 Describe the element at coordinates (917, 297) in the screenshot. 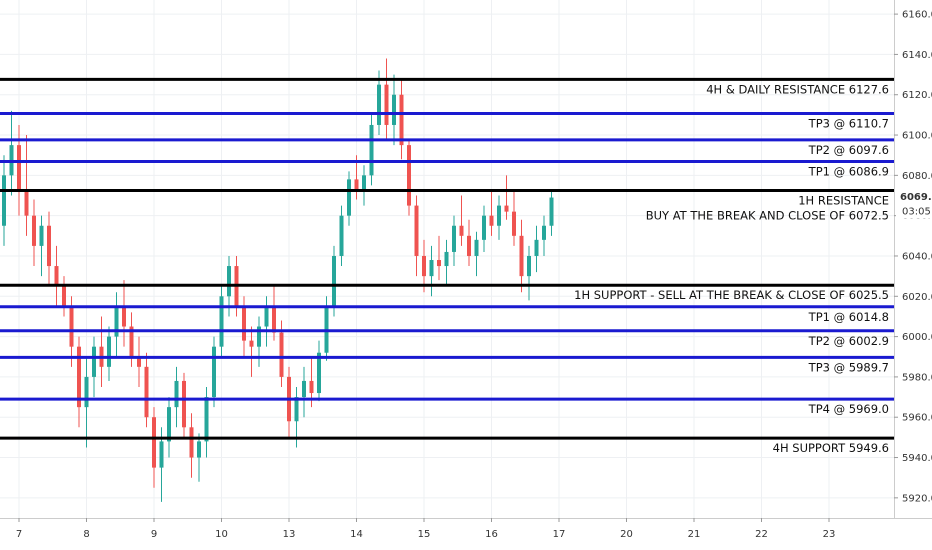

I see `y-tick-label-5: 6020.0` at that location.